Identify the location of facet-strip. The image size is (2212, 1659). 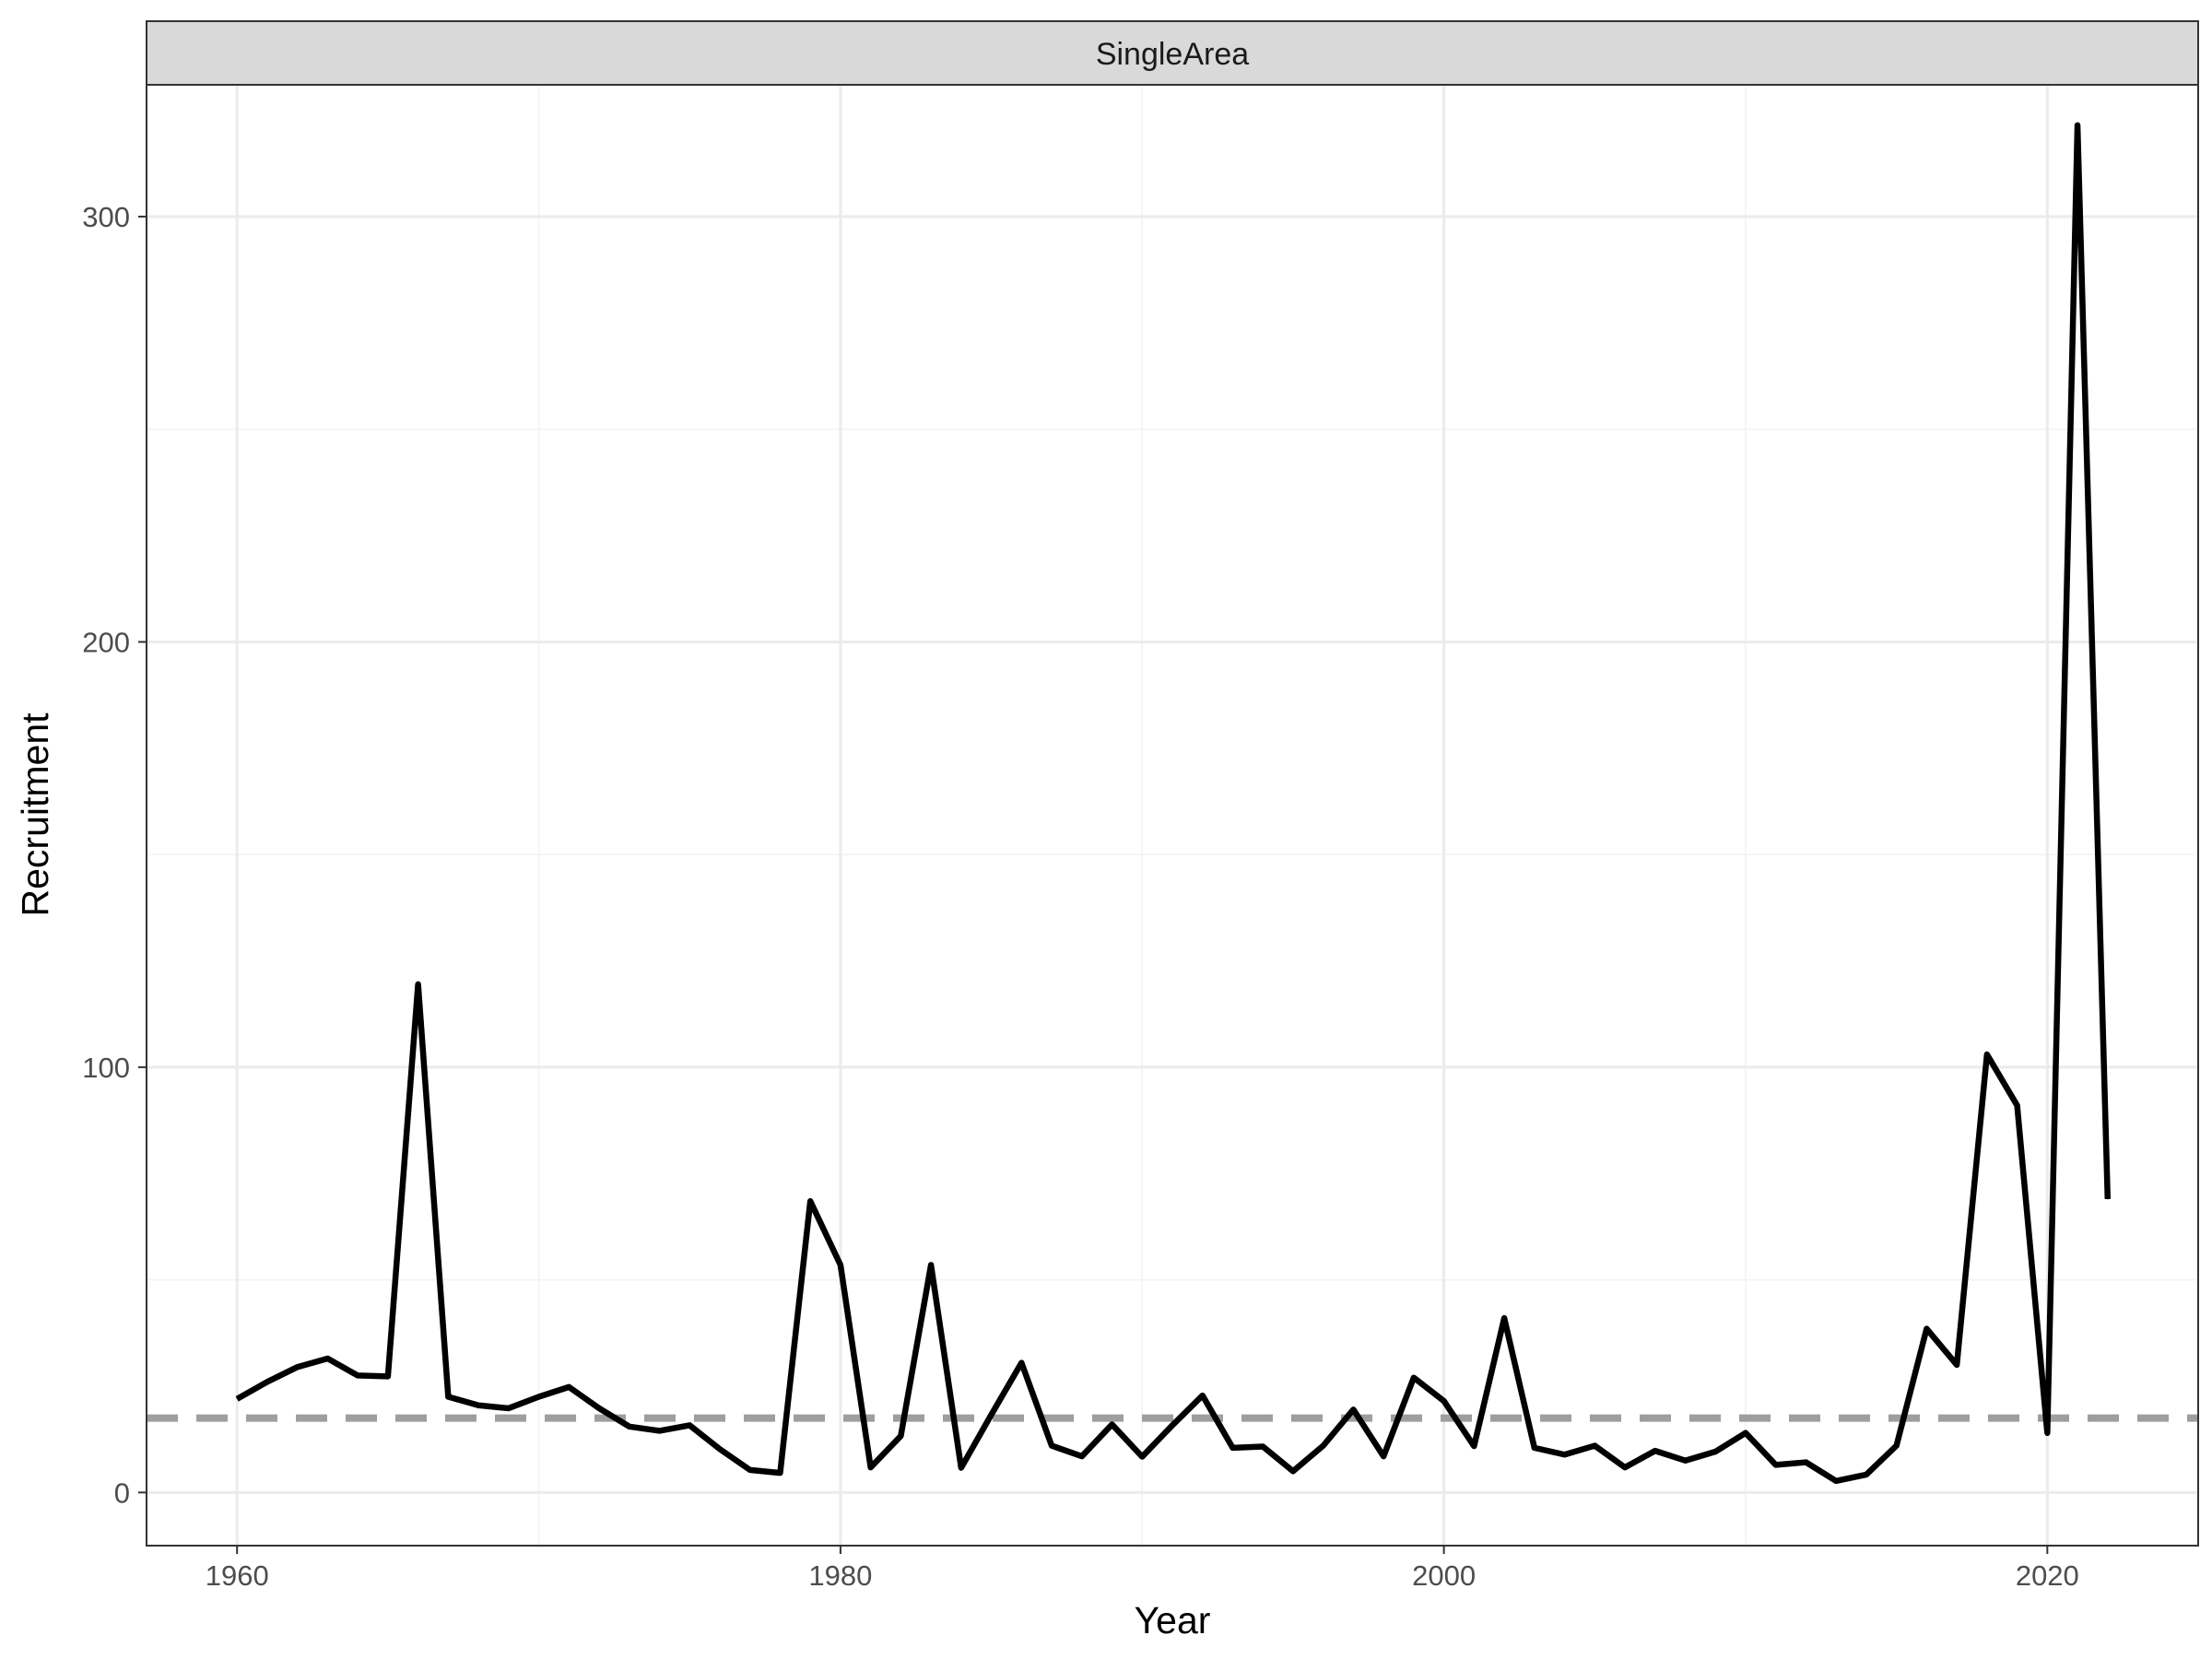
(1172, 53).